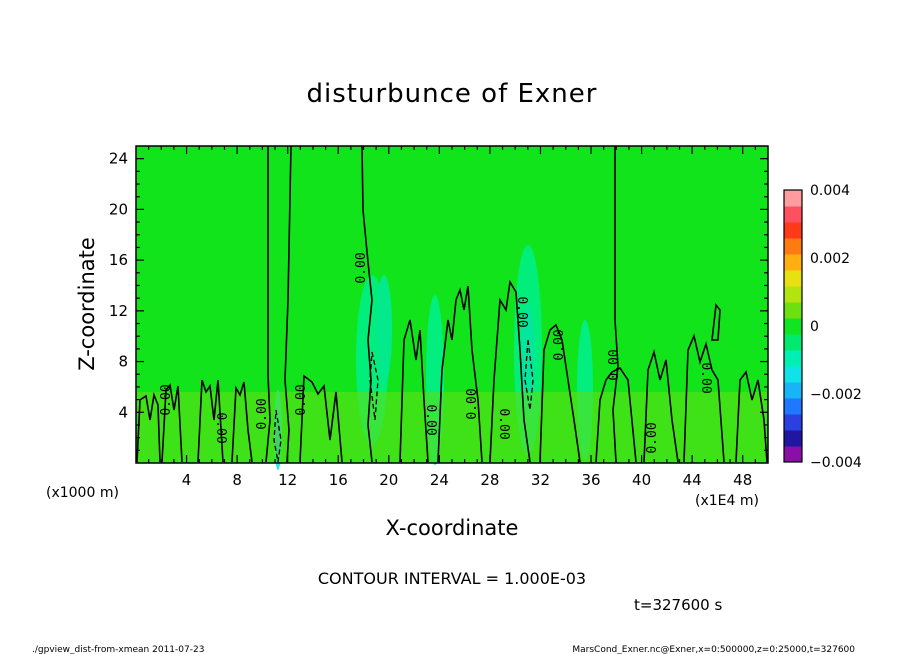 Image resolution: width=904 pixels, height=654 pixels. Describe the element at coordinates (118, 260) in the screenshot. I see `y-tick-label: 16` at that location.